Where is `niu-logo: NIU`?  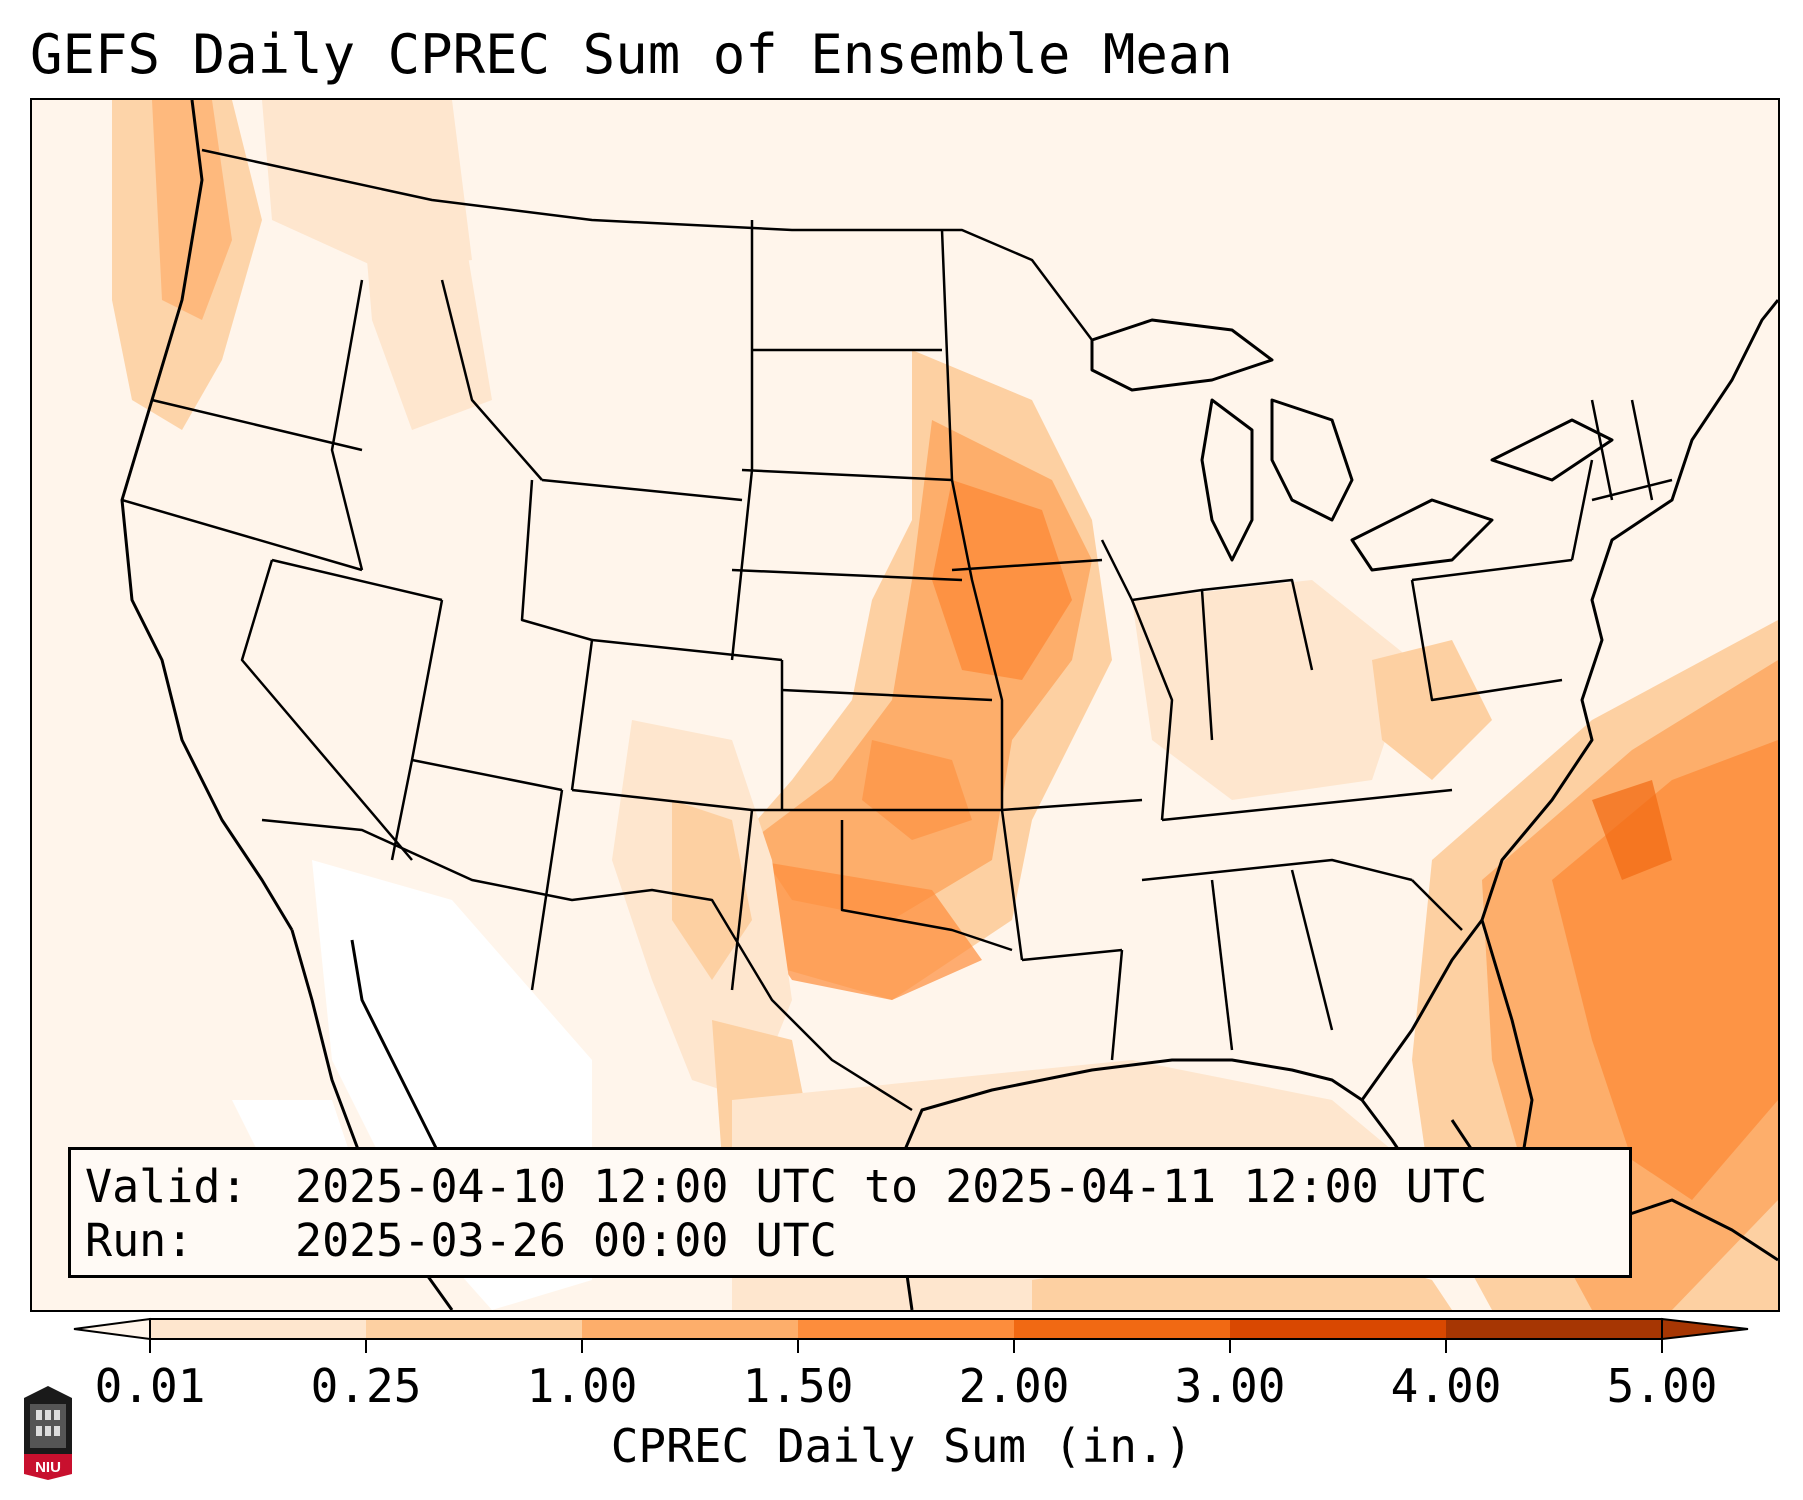 niu-logo: NIU is located at coordinates (48, 1433).